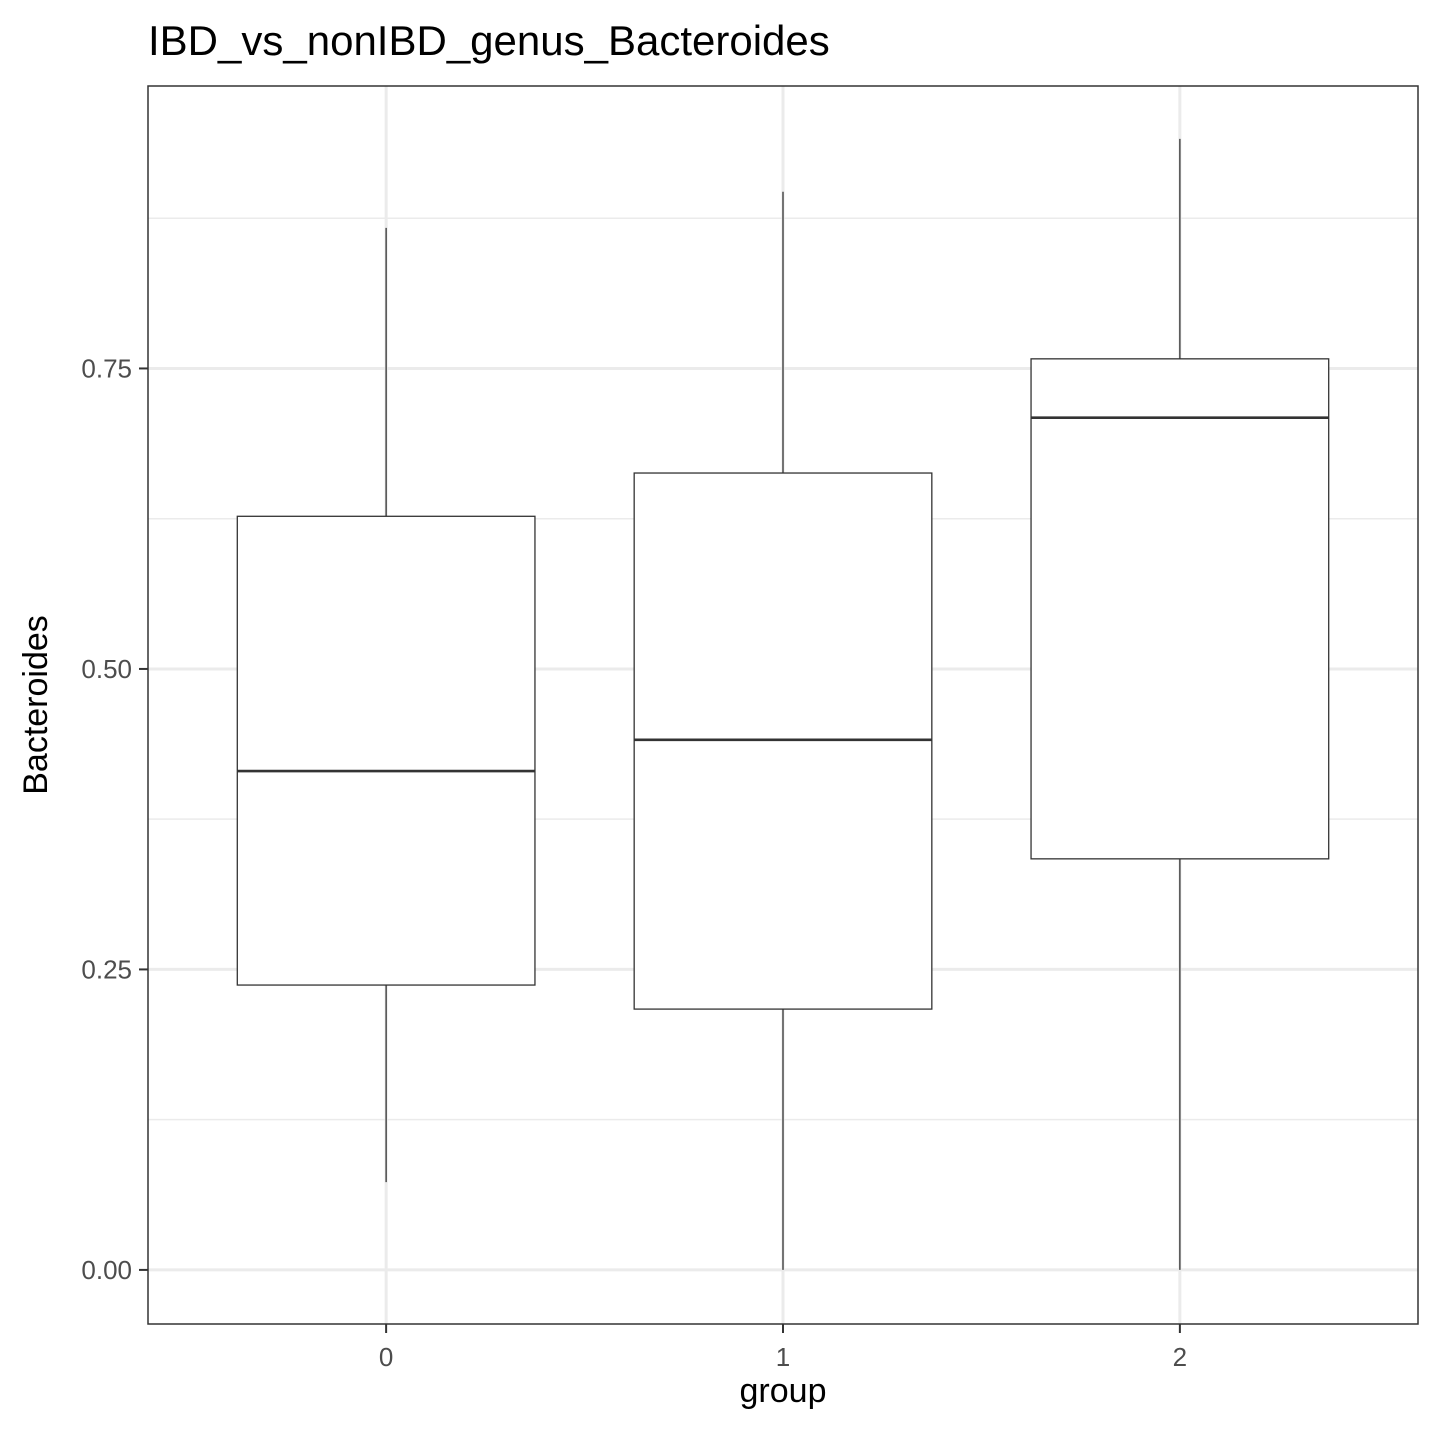 This screenshot has height=1440, width=1440. Describe the element at coordinates (1180, 1357) in the screenshot. I see `x-tick-label: 2` at that location.